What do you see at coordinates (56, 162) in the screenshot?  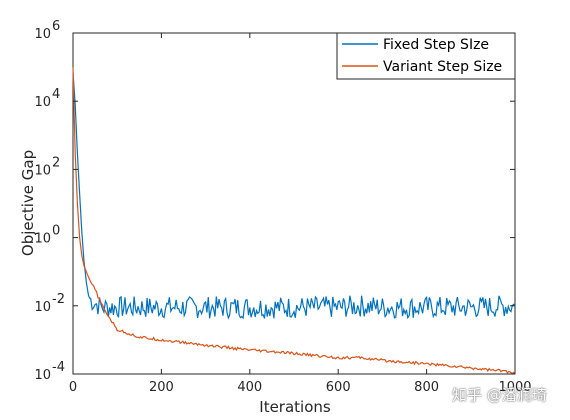 I see `y-tick-exponent-3: 2` at bounding box center [56, 162].